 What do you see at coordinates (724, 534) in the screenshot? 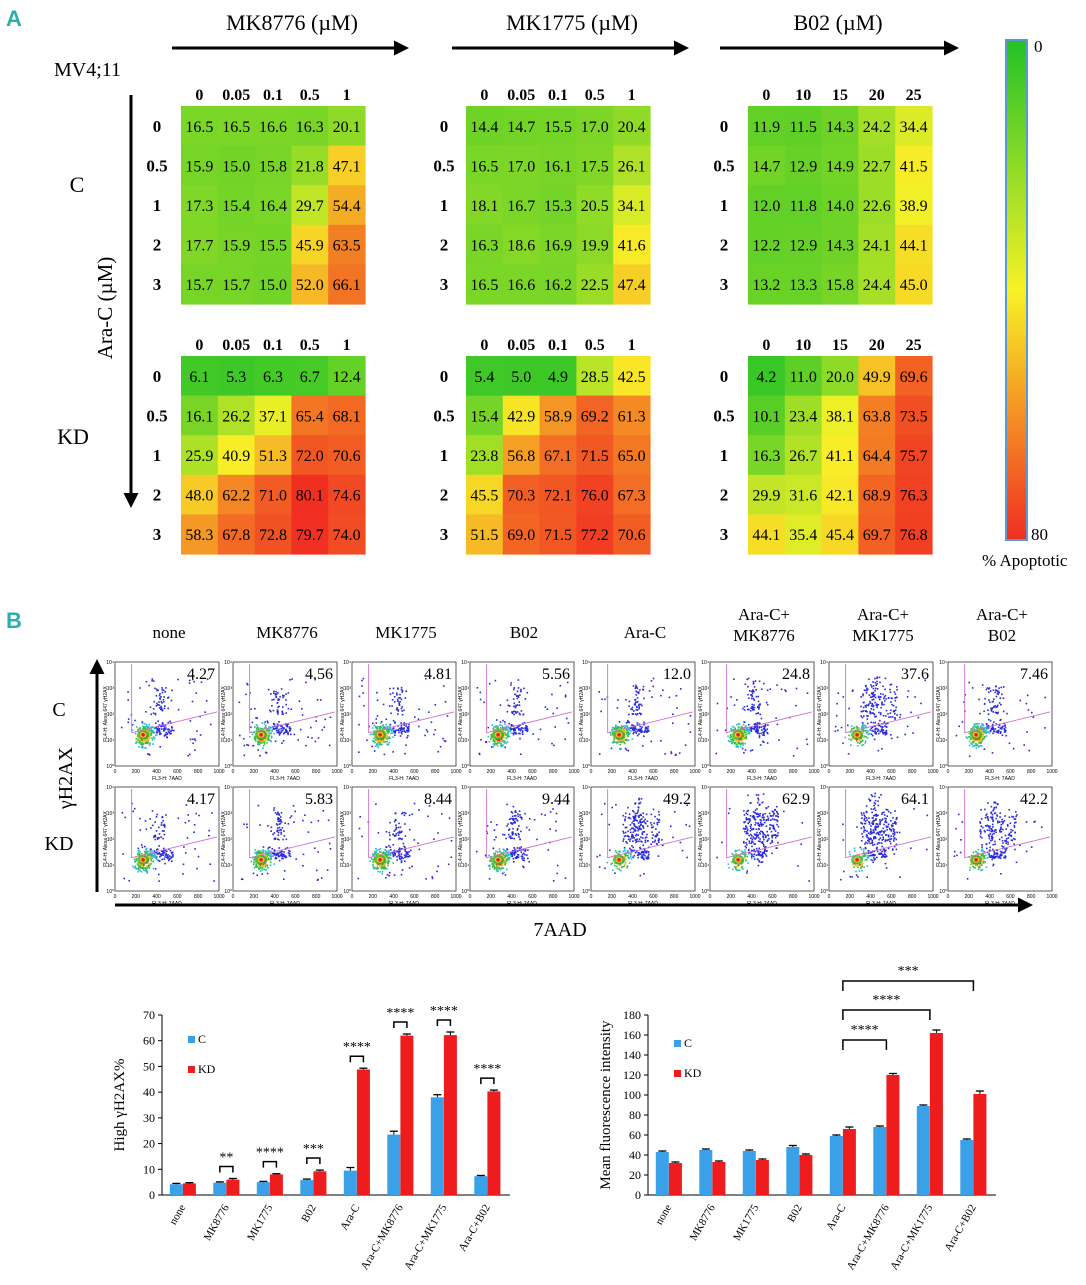
I see `row-header: 3` at bounding box center [724, 534].